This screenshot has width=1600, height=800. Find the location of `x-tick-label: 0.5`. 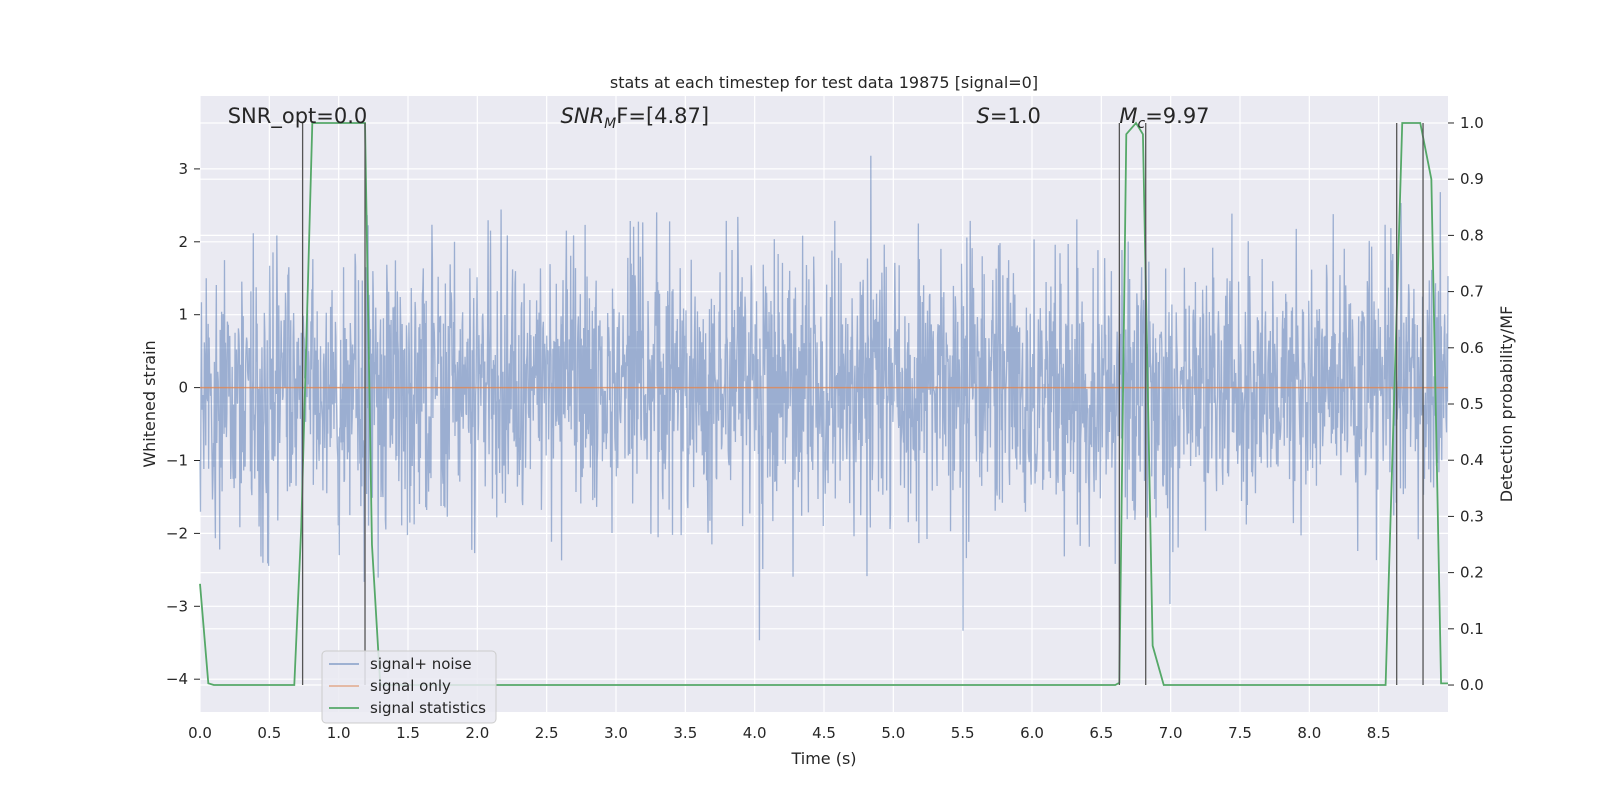

x-tick-label: 0.5 is located at coordinates (269, 733).